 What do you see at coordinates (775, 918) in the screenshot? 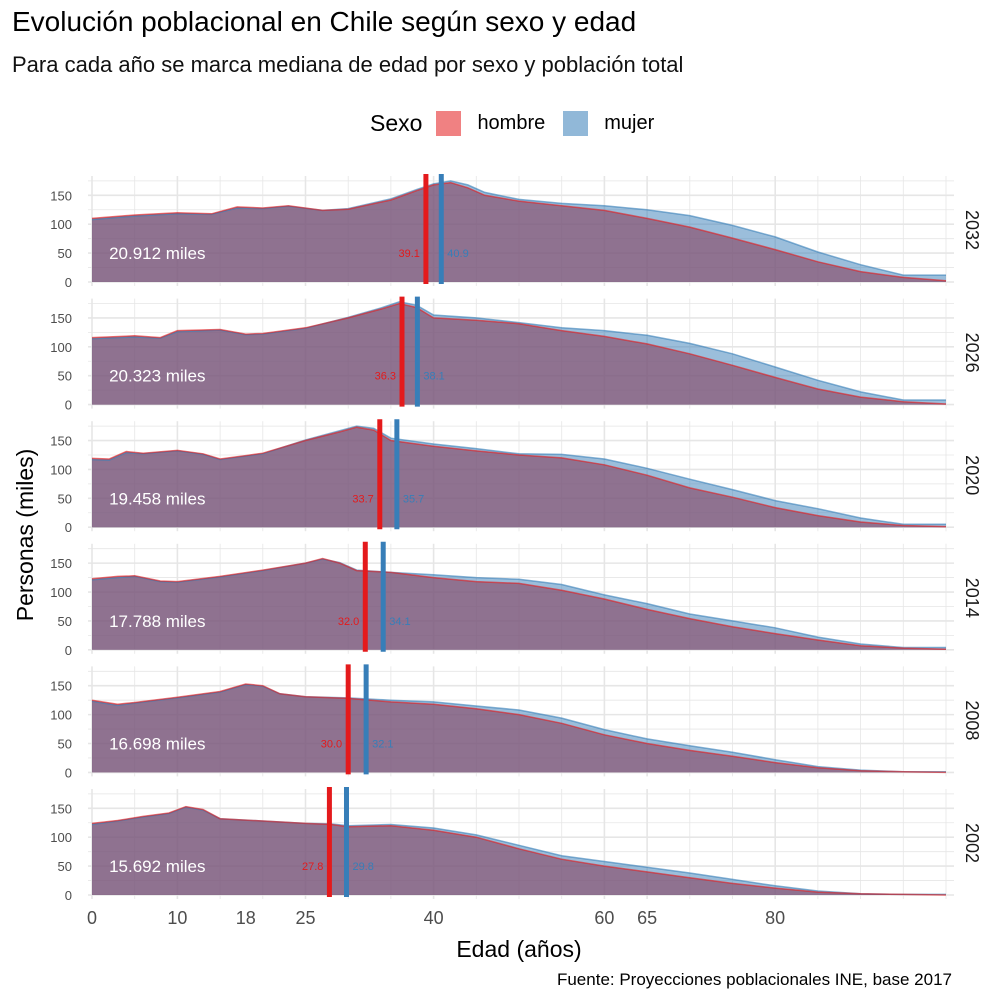
I see `x-tick-label: 80` at bounding box center [775, 918].